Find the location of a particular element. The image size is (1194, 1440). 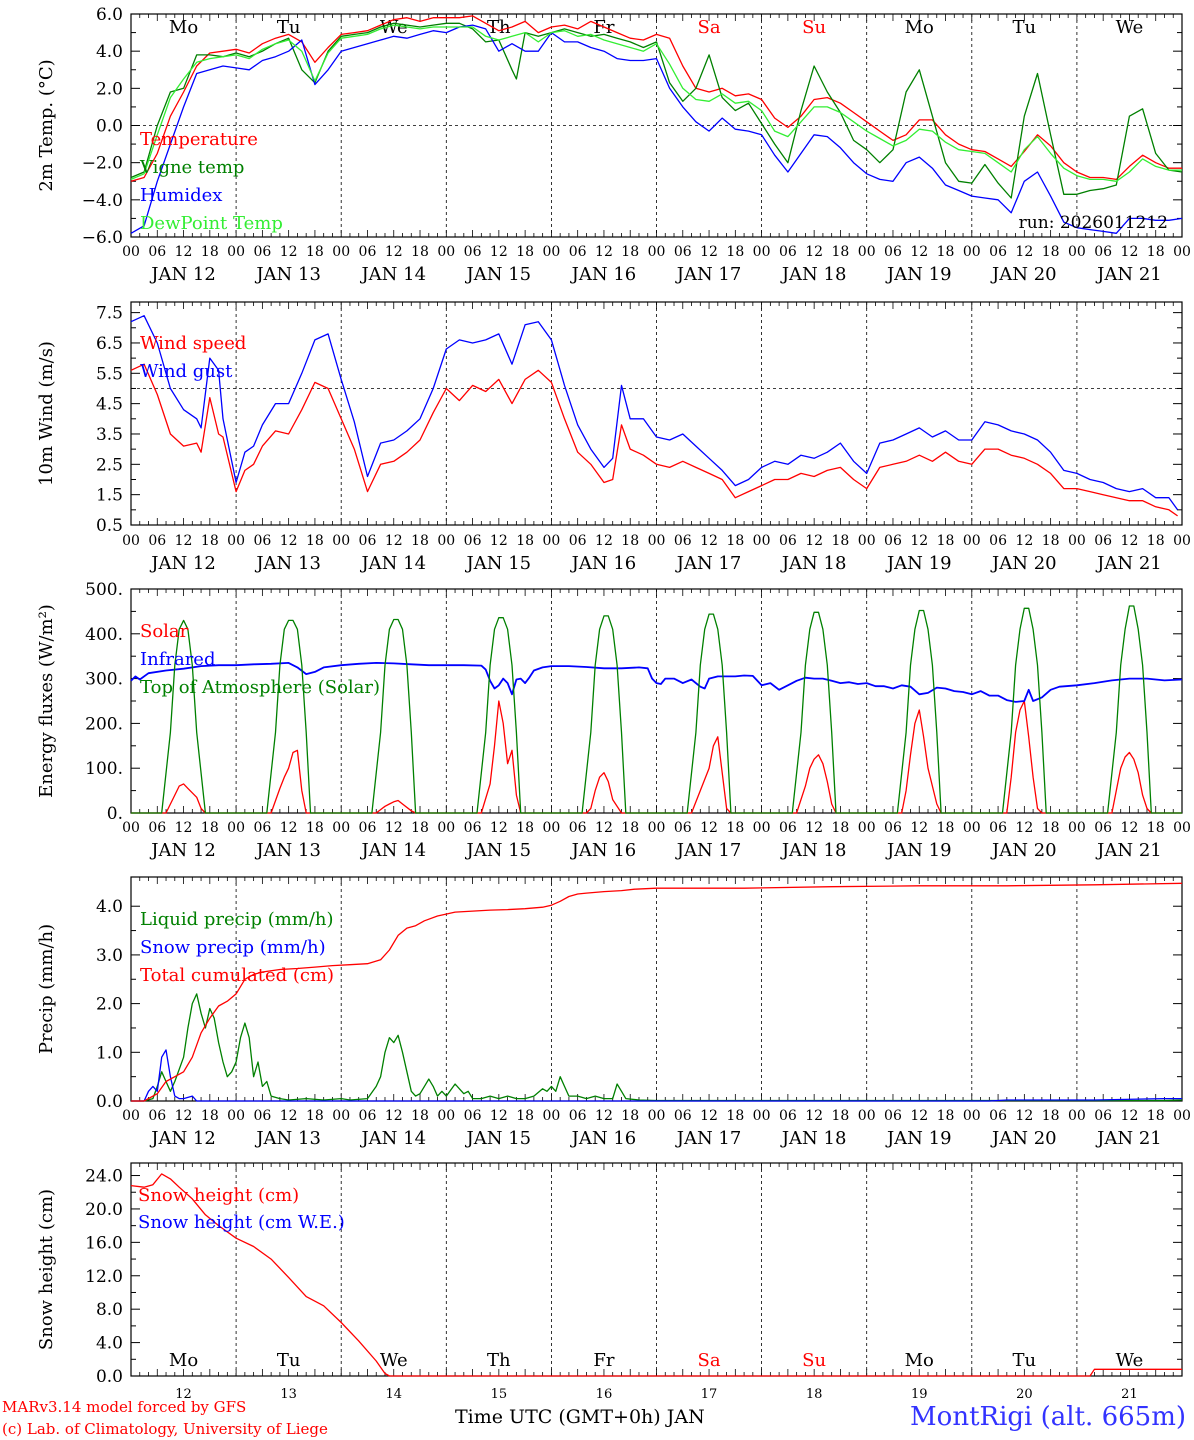

day-number-label: 13 is located at coordinates (288, 1394).